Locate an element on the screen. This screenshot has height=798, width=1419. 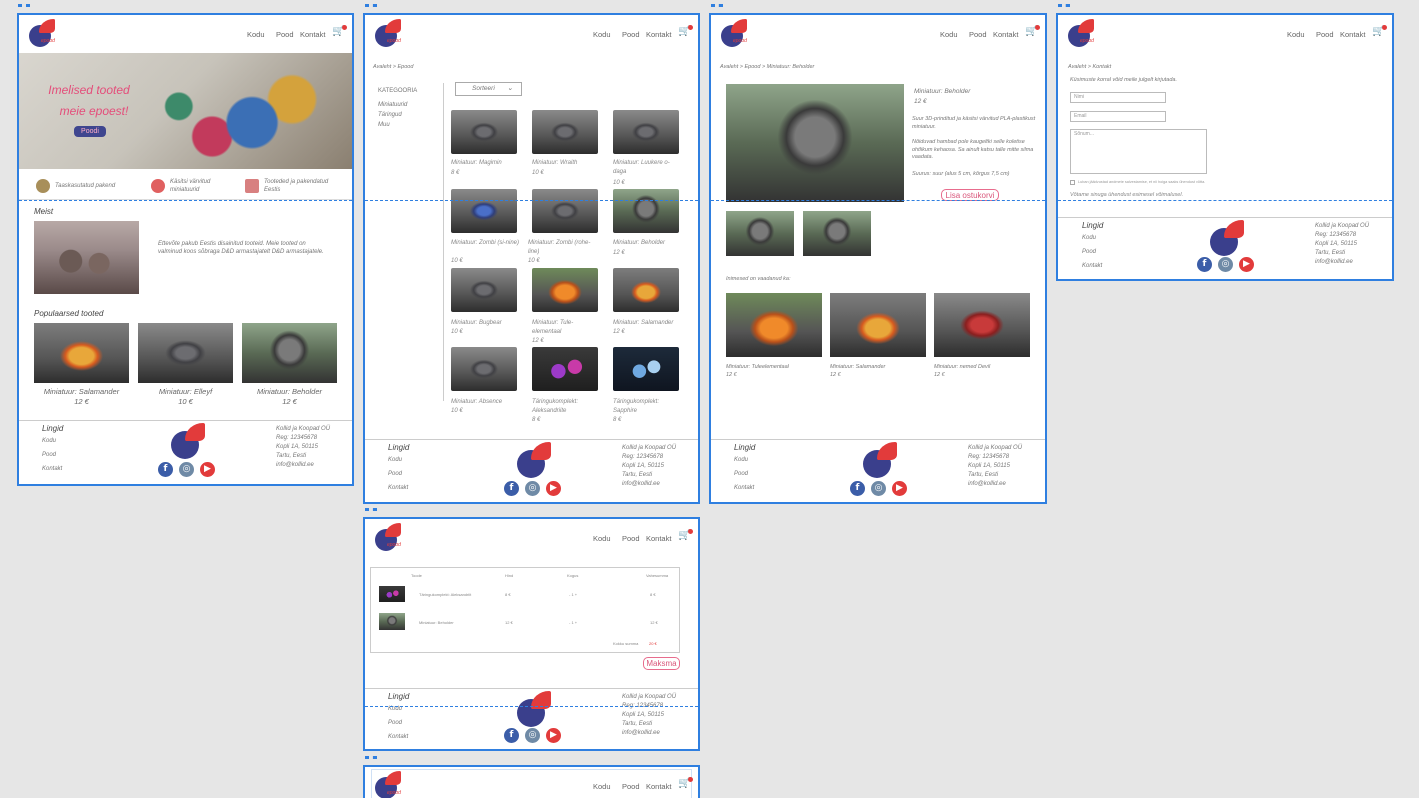
product-title: Miniatuur: Beholder is located at coordinates (639, 243).